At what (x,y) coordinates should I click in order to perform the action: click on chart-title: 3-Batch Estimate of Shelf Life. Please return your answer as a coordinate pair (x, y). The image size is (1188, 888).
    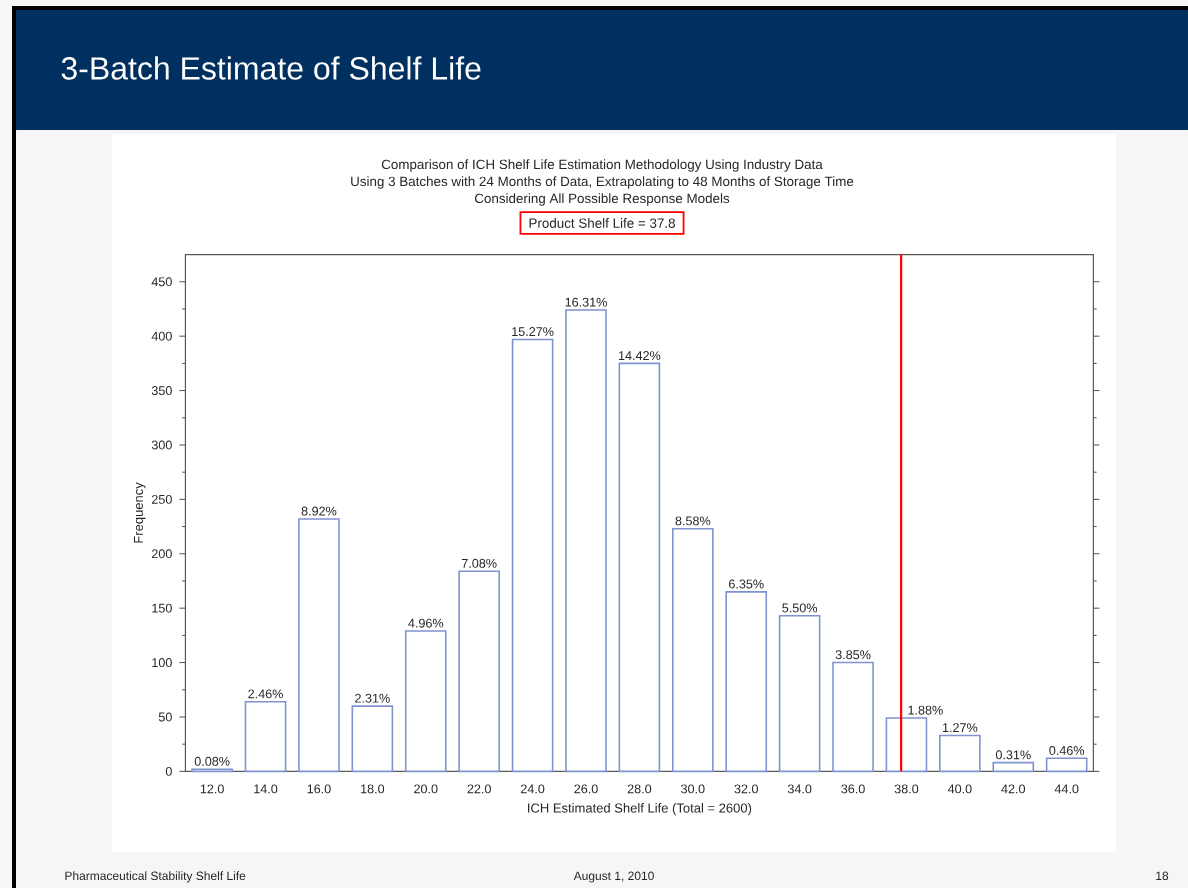
    Looking at the image, I should click on (271, 68).